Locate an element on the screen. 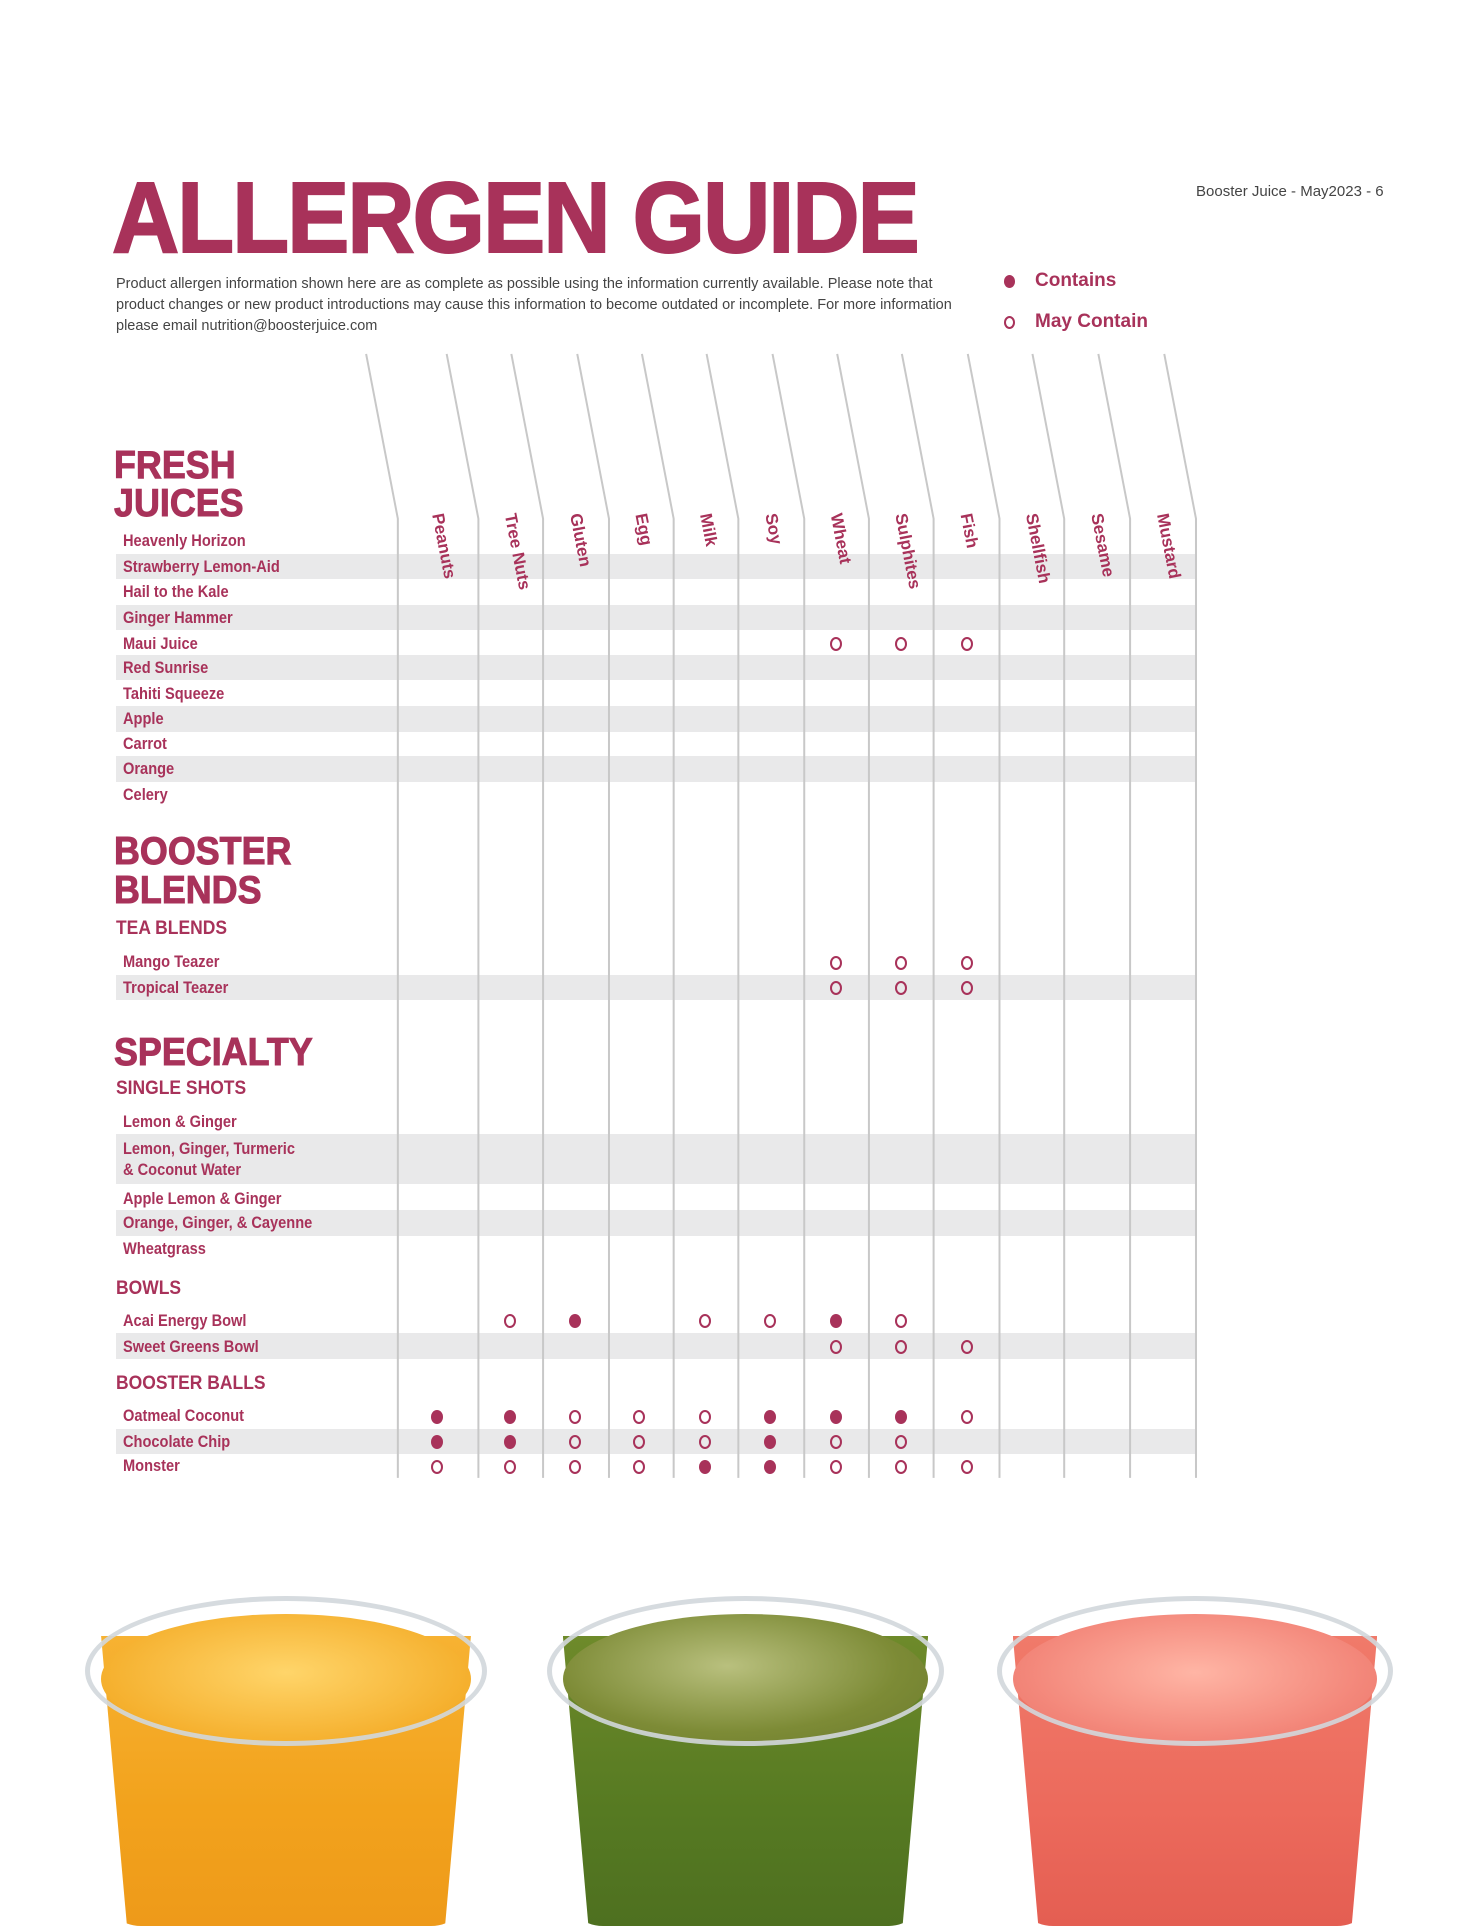  allergen-header: Gluten is located at coordinates (580, 540).